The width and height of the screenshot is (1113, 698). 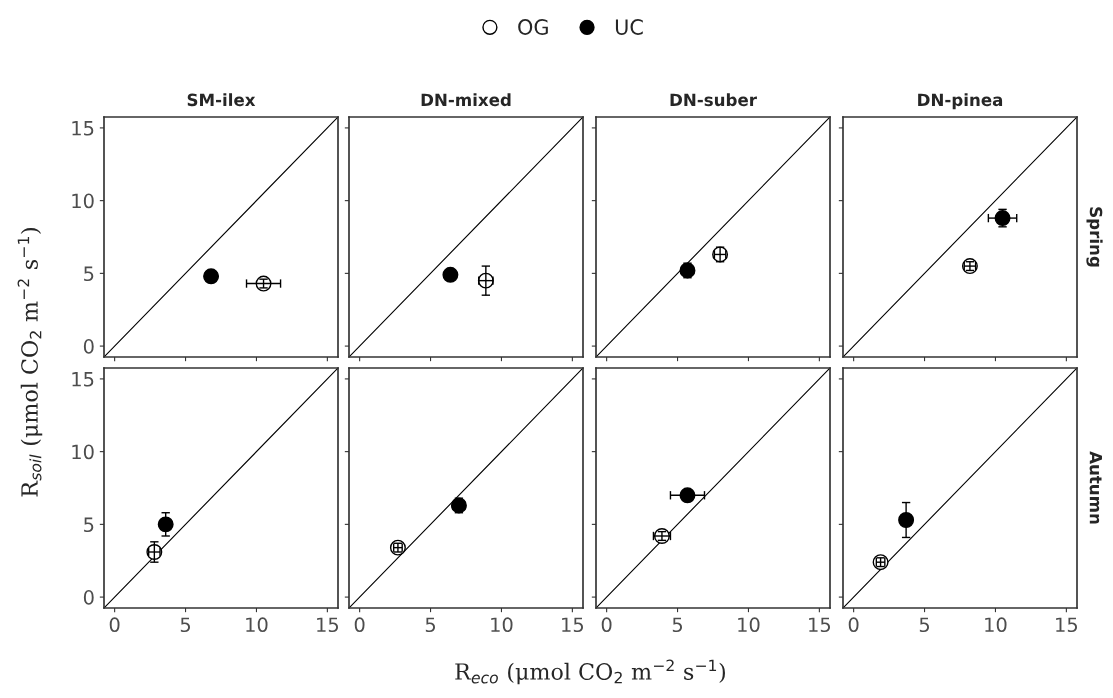 I want to click on legend-label: UC, so click(x=629, y=27).